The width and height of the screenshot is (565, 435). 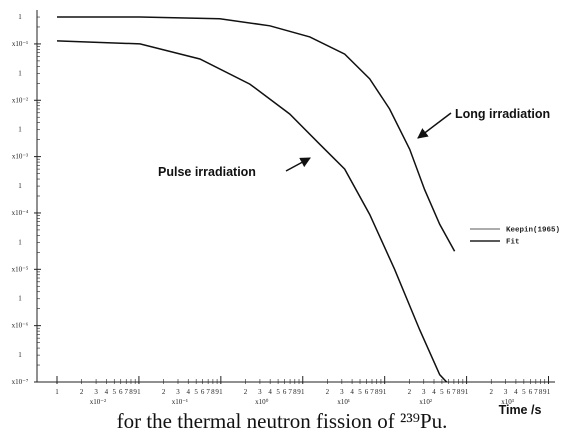 I want to click on x-decade-label: x10⁻¹, so click(x=180, y=402).